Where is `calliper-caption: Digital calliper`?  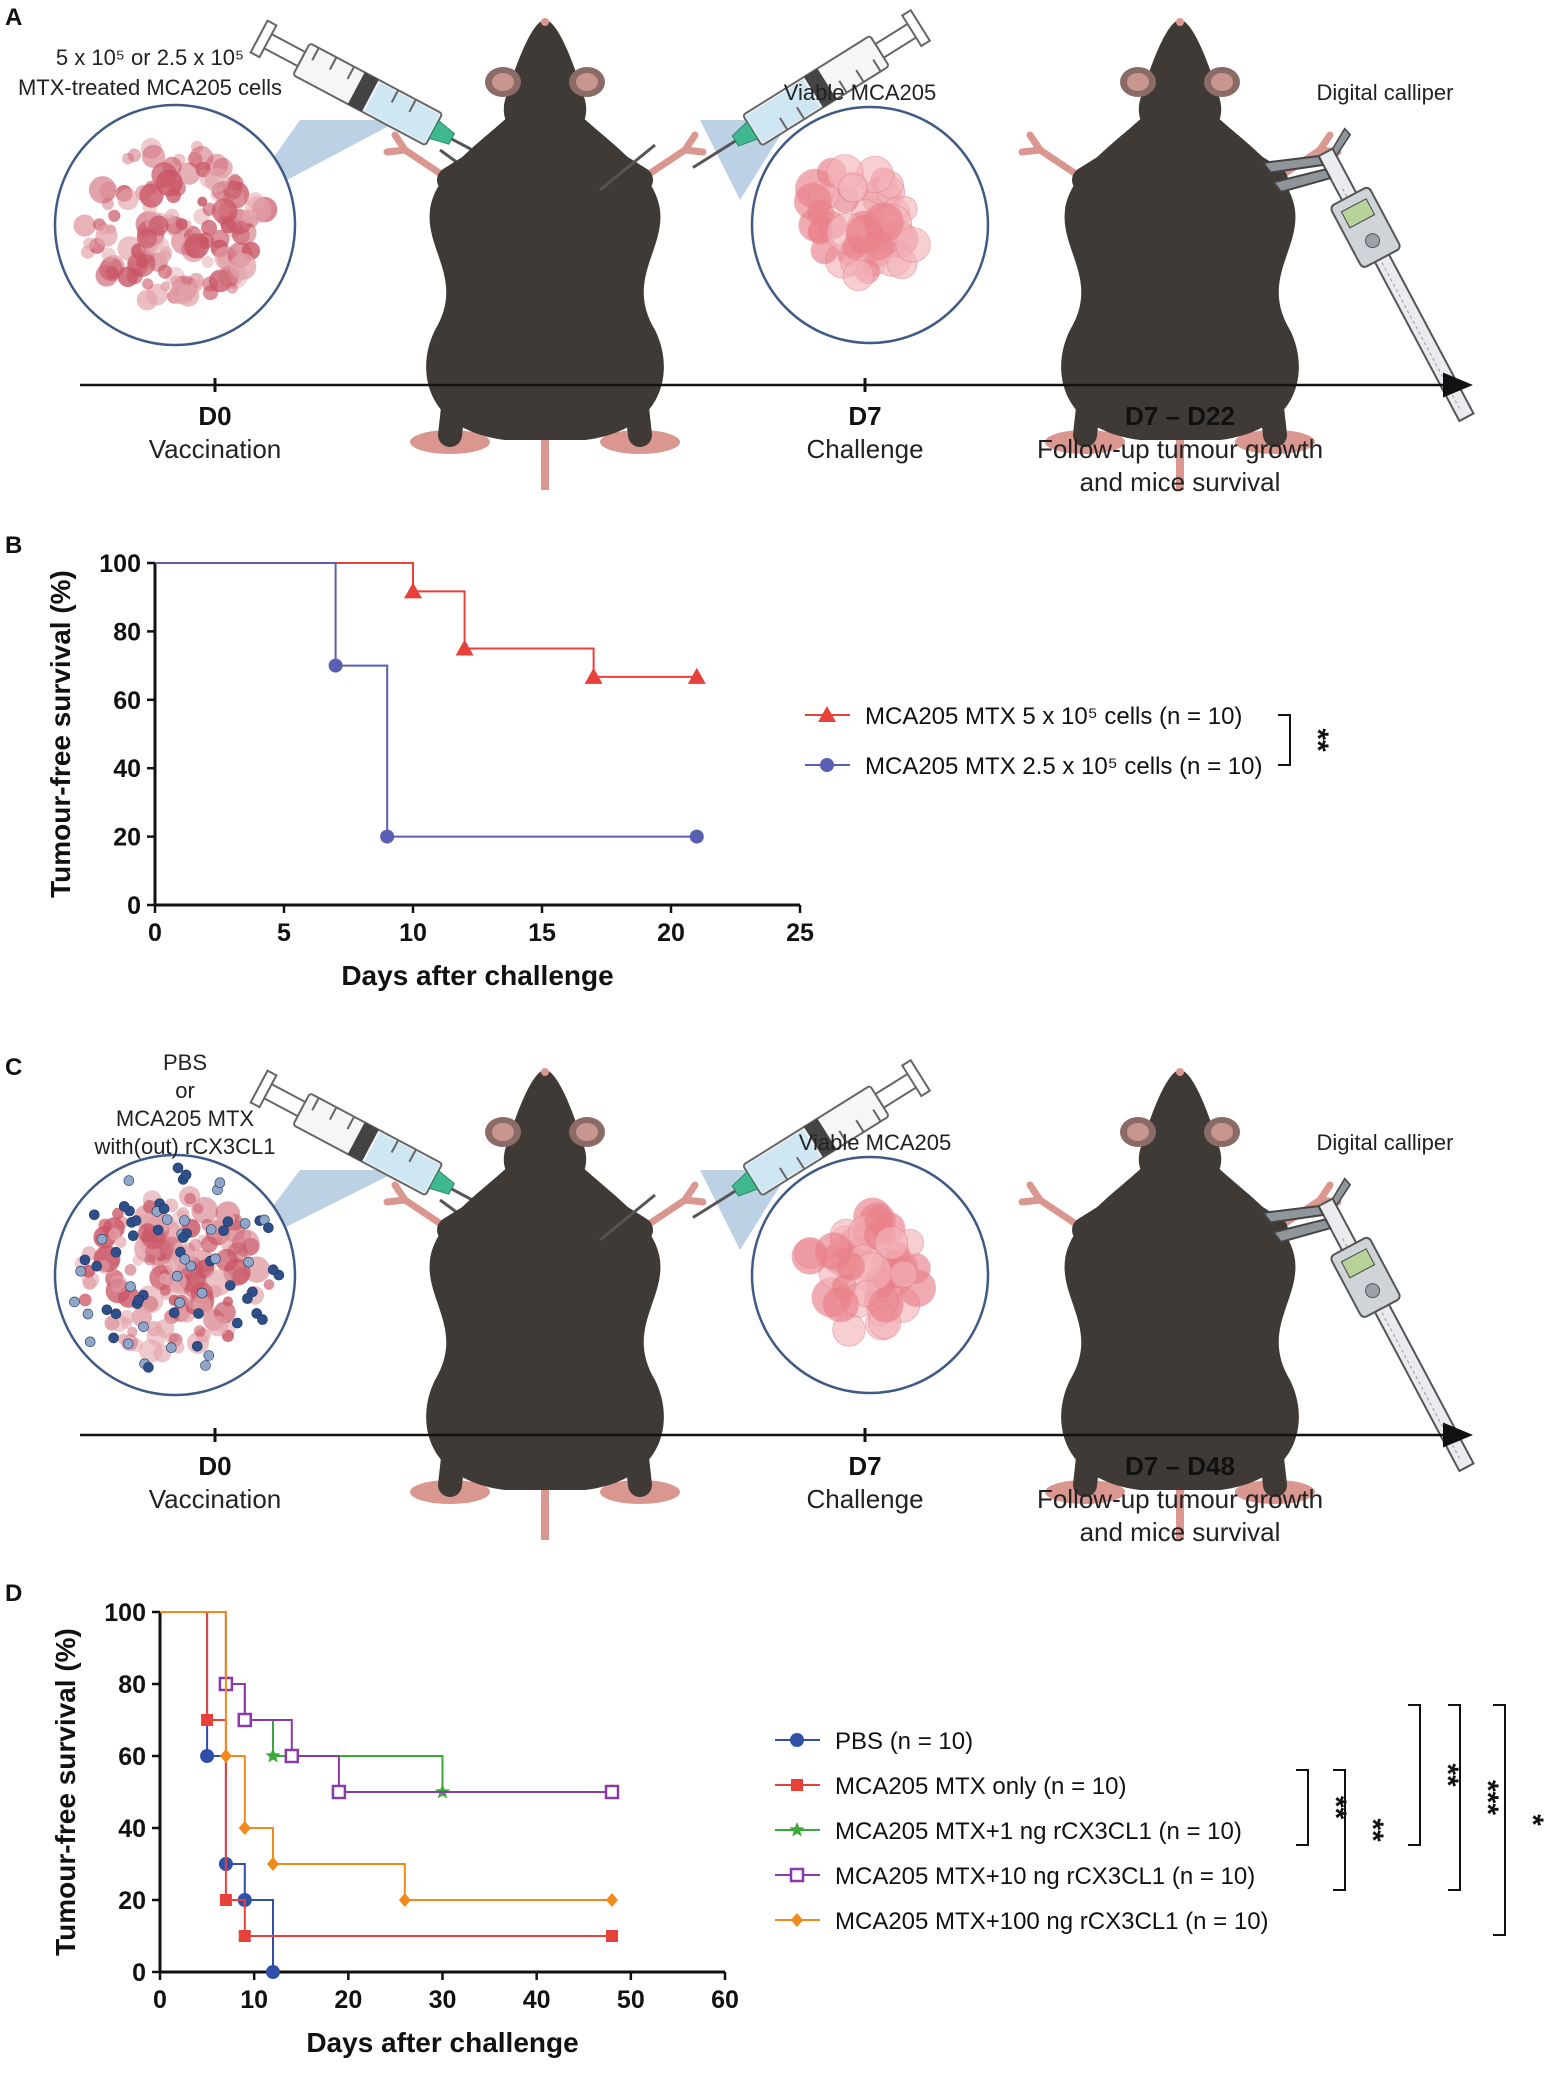 calliper-caption: Digital calliper is located at coordinates (1385, 92).